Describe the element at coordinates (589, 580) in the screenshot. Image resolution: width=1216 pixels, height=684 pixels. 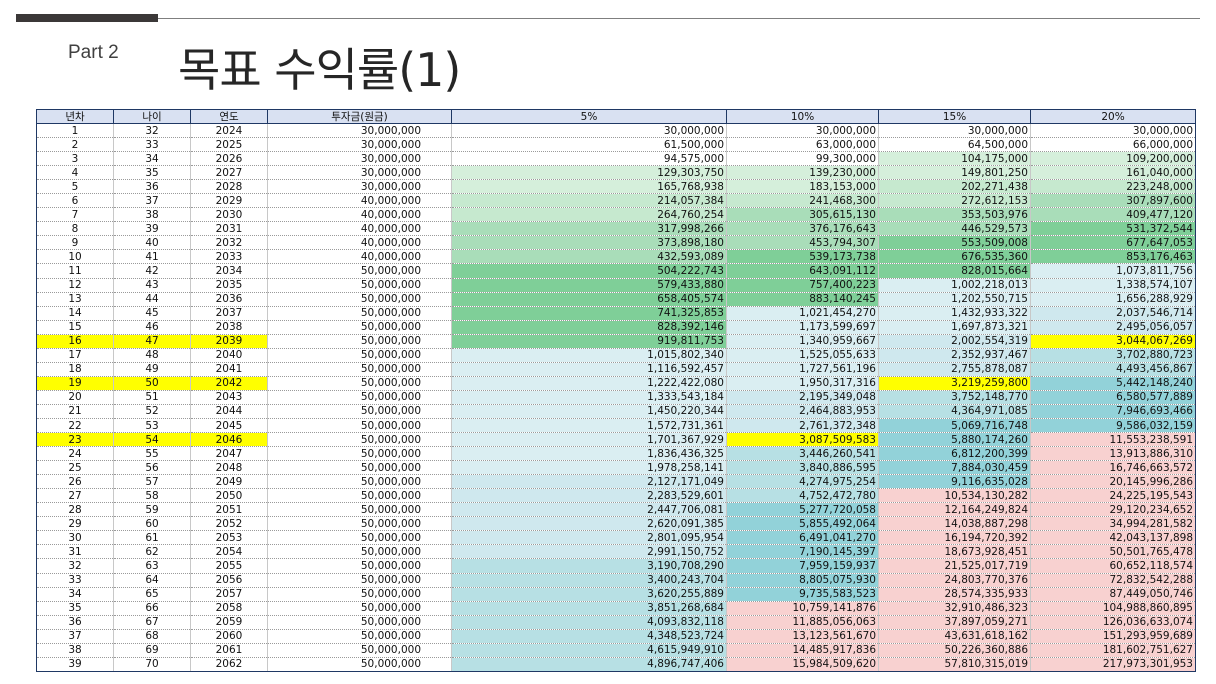
I see `rate-5-cell: 3,400,243,704` at that location.